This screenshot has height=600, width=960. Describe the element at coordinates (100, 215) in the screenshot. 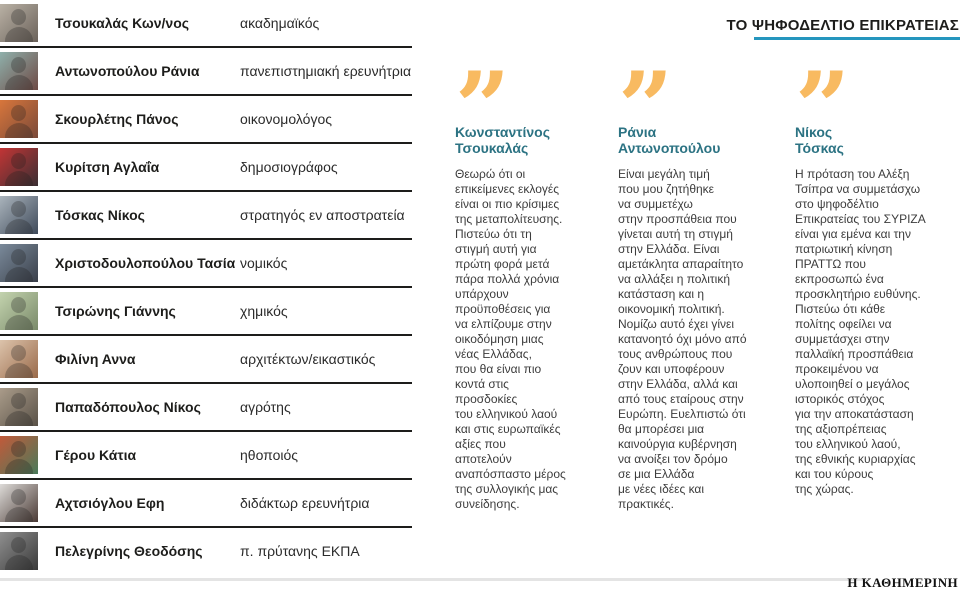

I see `candidate-name: Τόσκας Νίκος` at that location.